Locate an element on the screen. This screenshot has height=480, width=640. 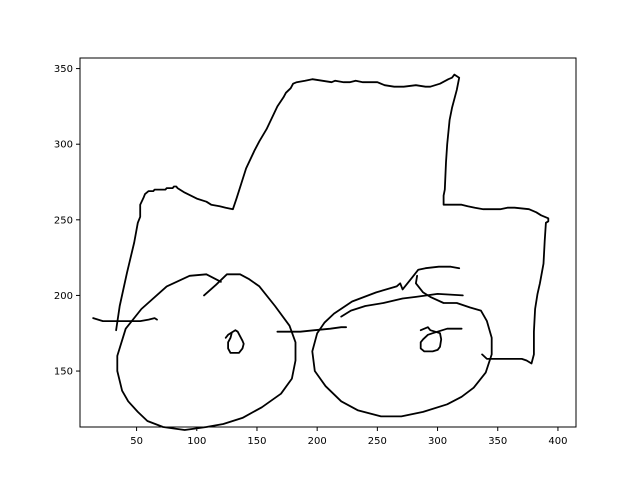
x-axis: 50 100 150 200 250 300 350 400 is located at coordinates (348, 437).